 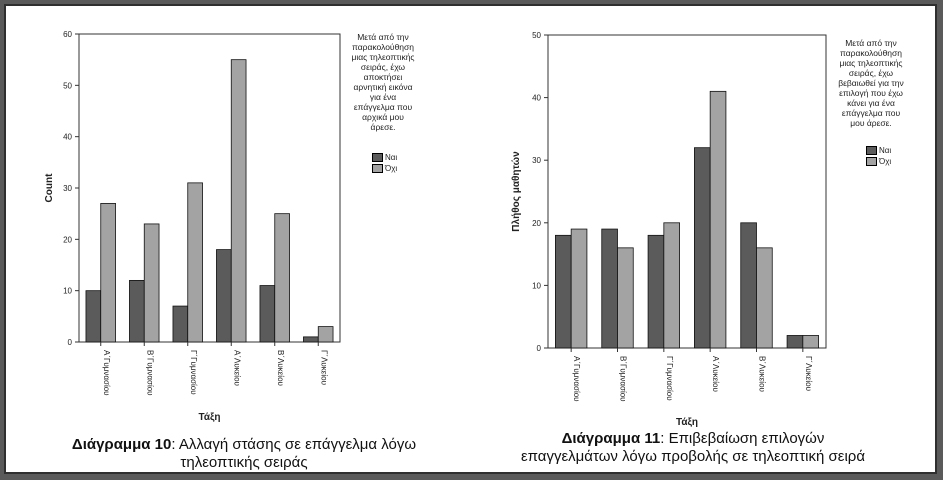 I want to click on y-tick-label: 60, so click(x=67, y=34).